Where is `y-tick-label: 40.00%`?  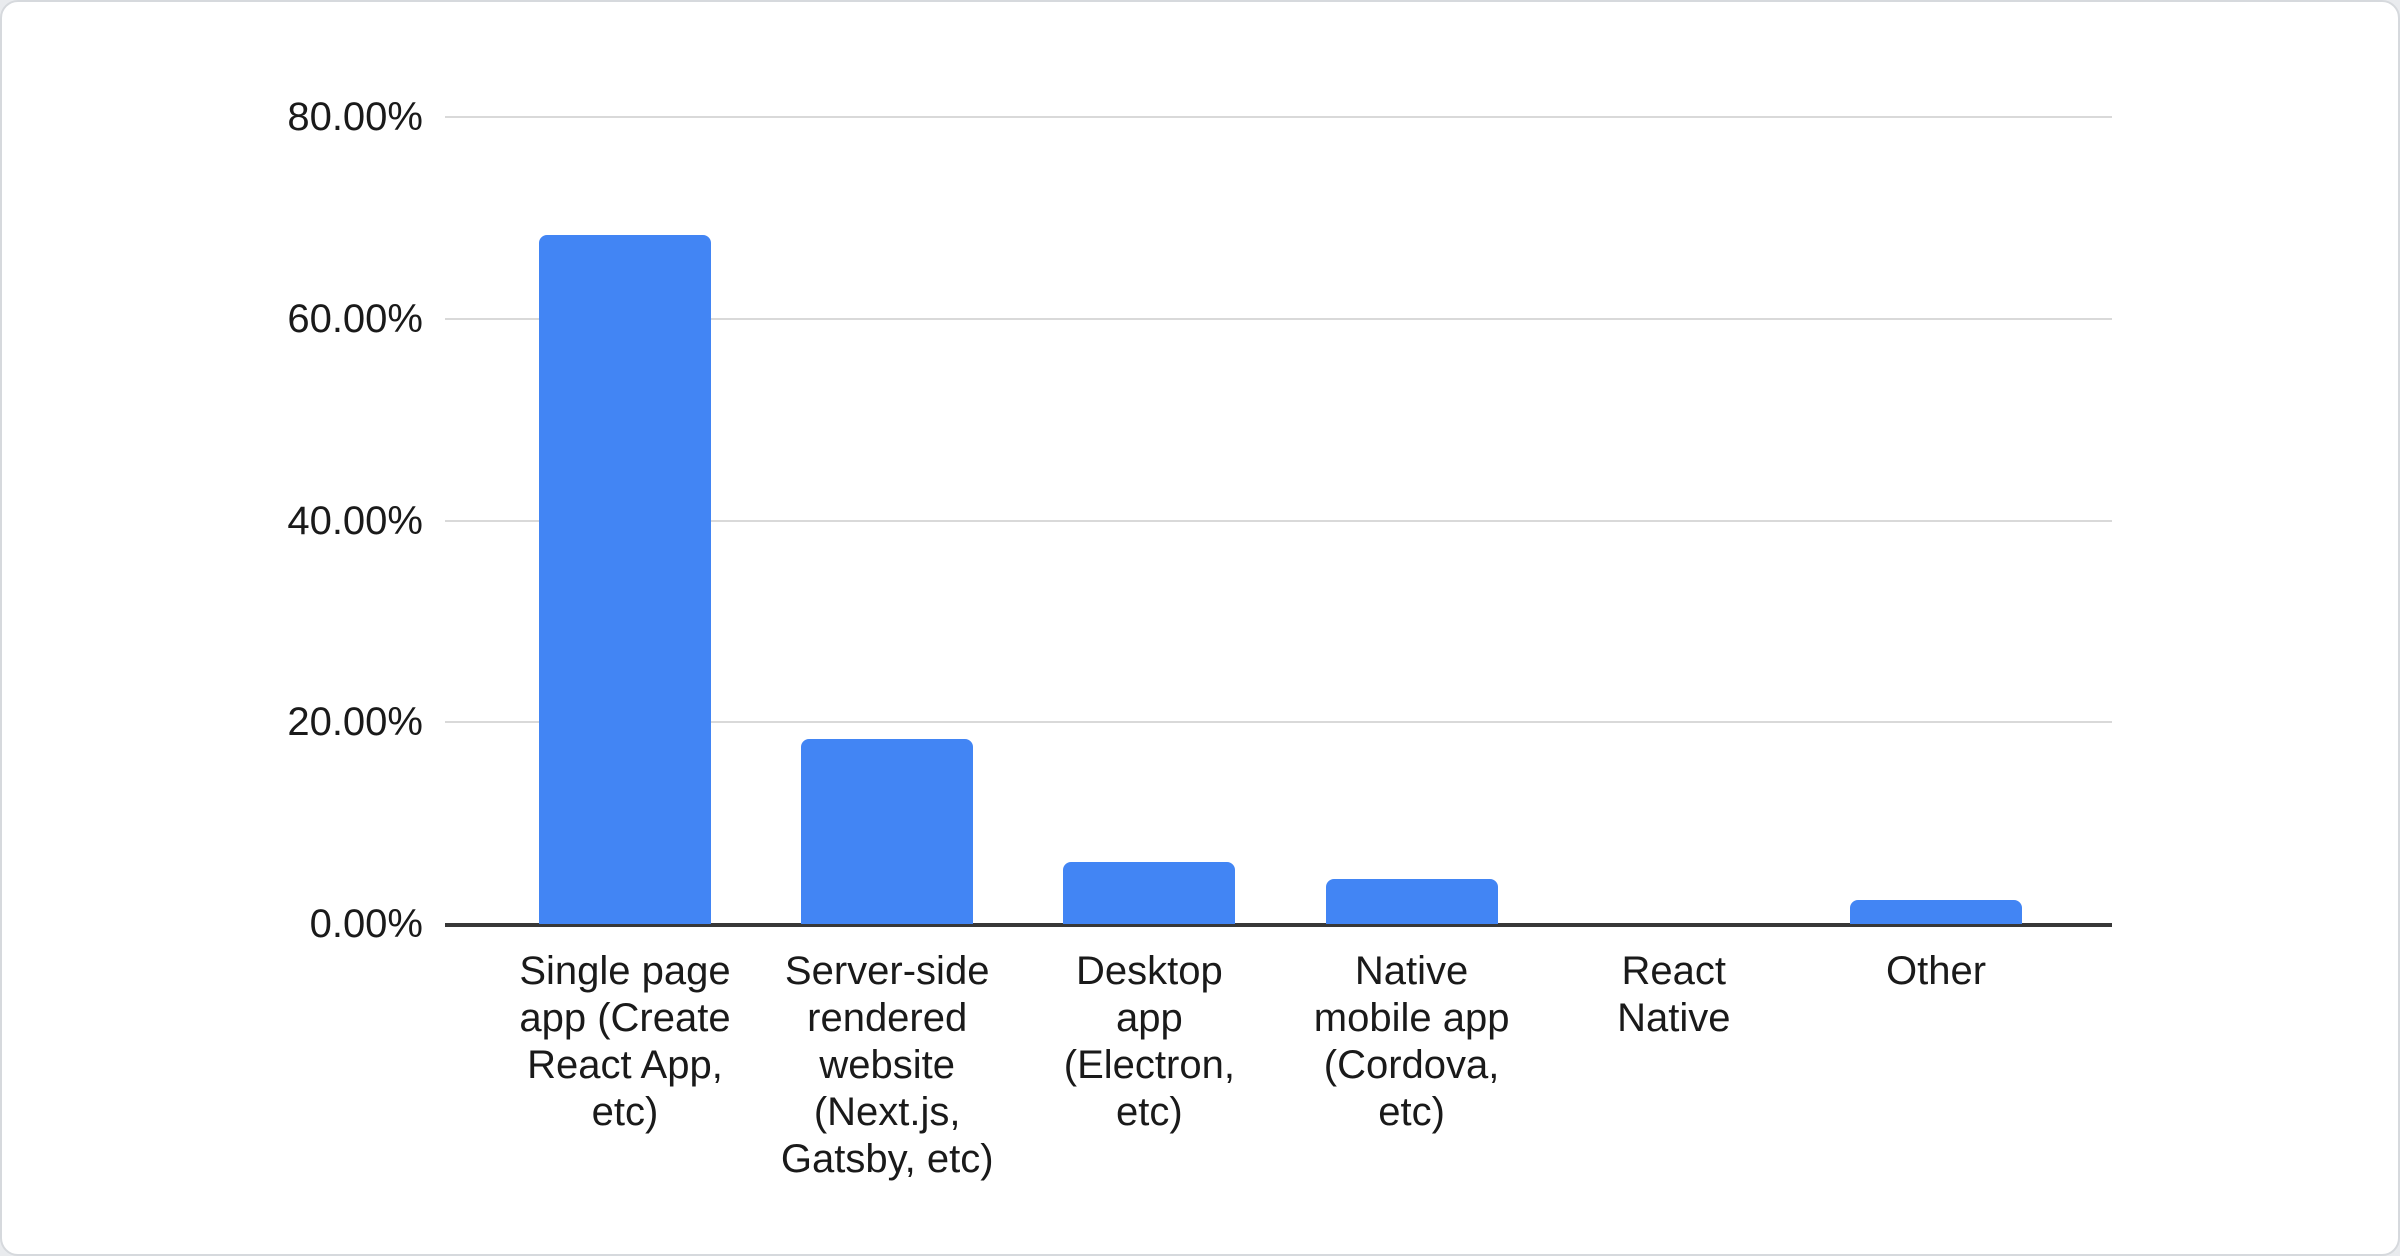 y-tick-label: 40.00% is located at coordinates (355, 520).